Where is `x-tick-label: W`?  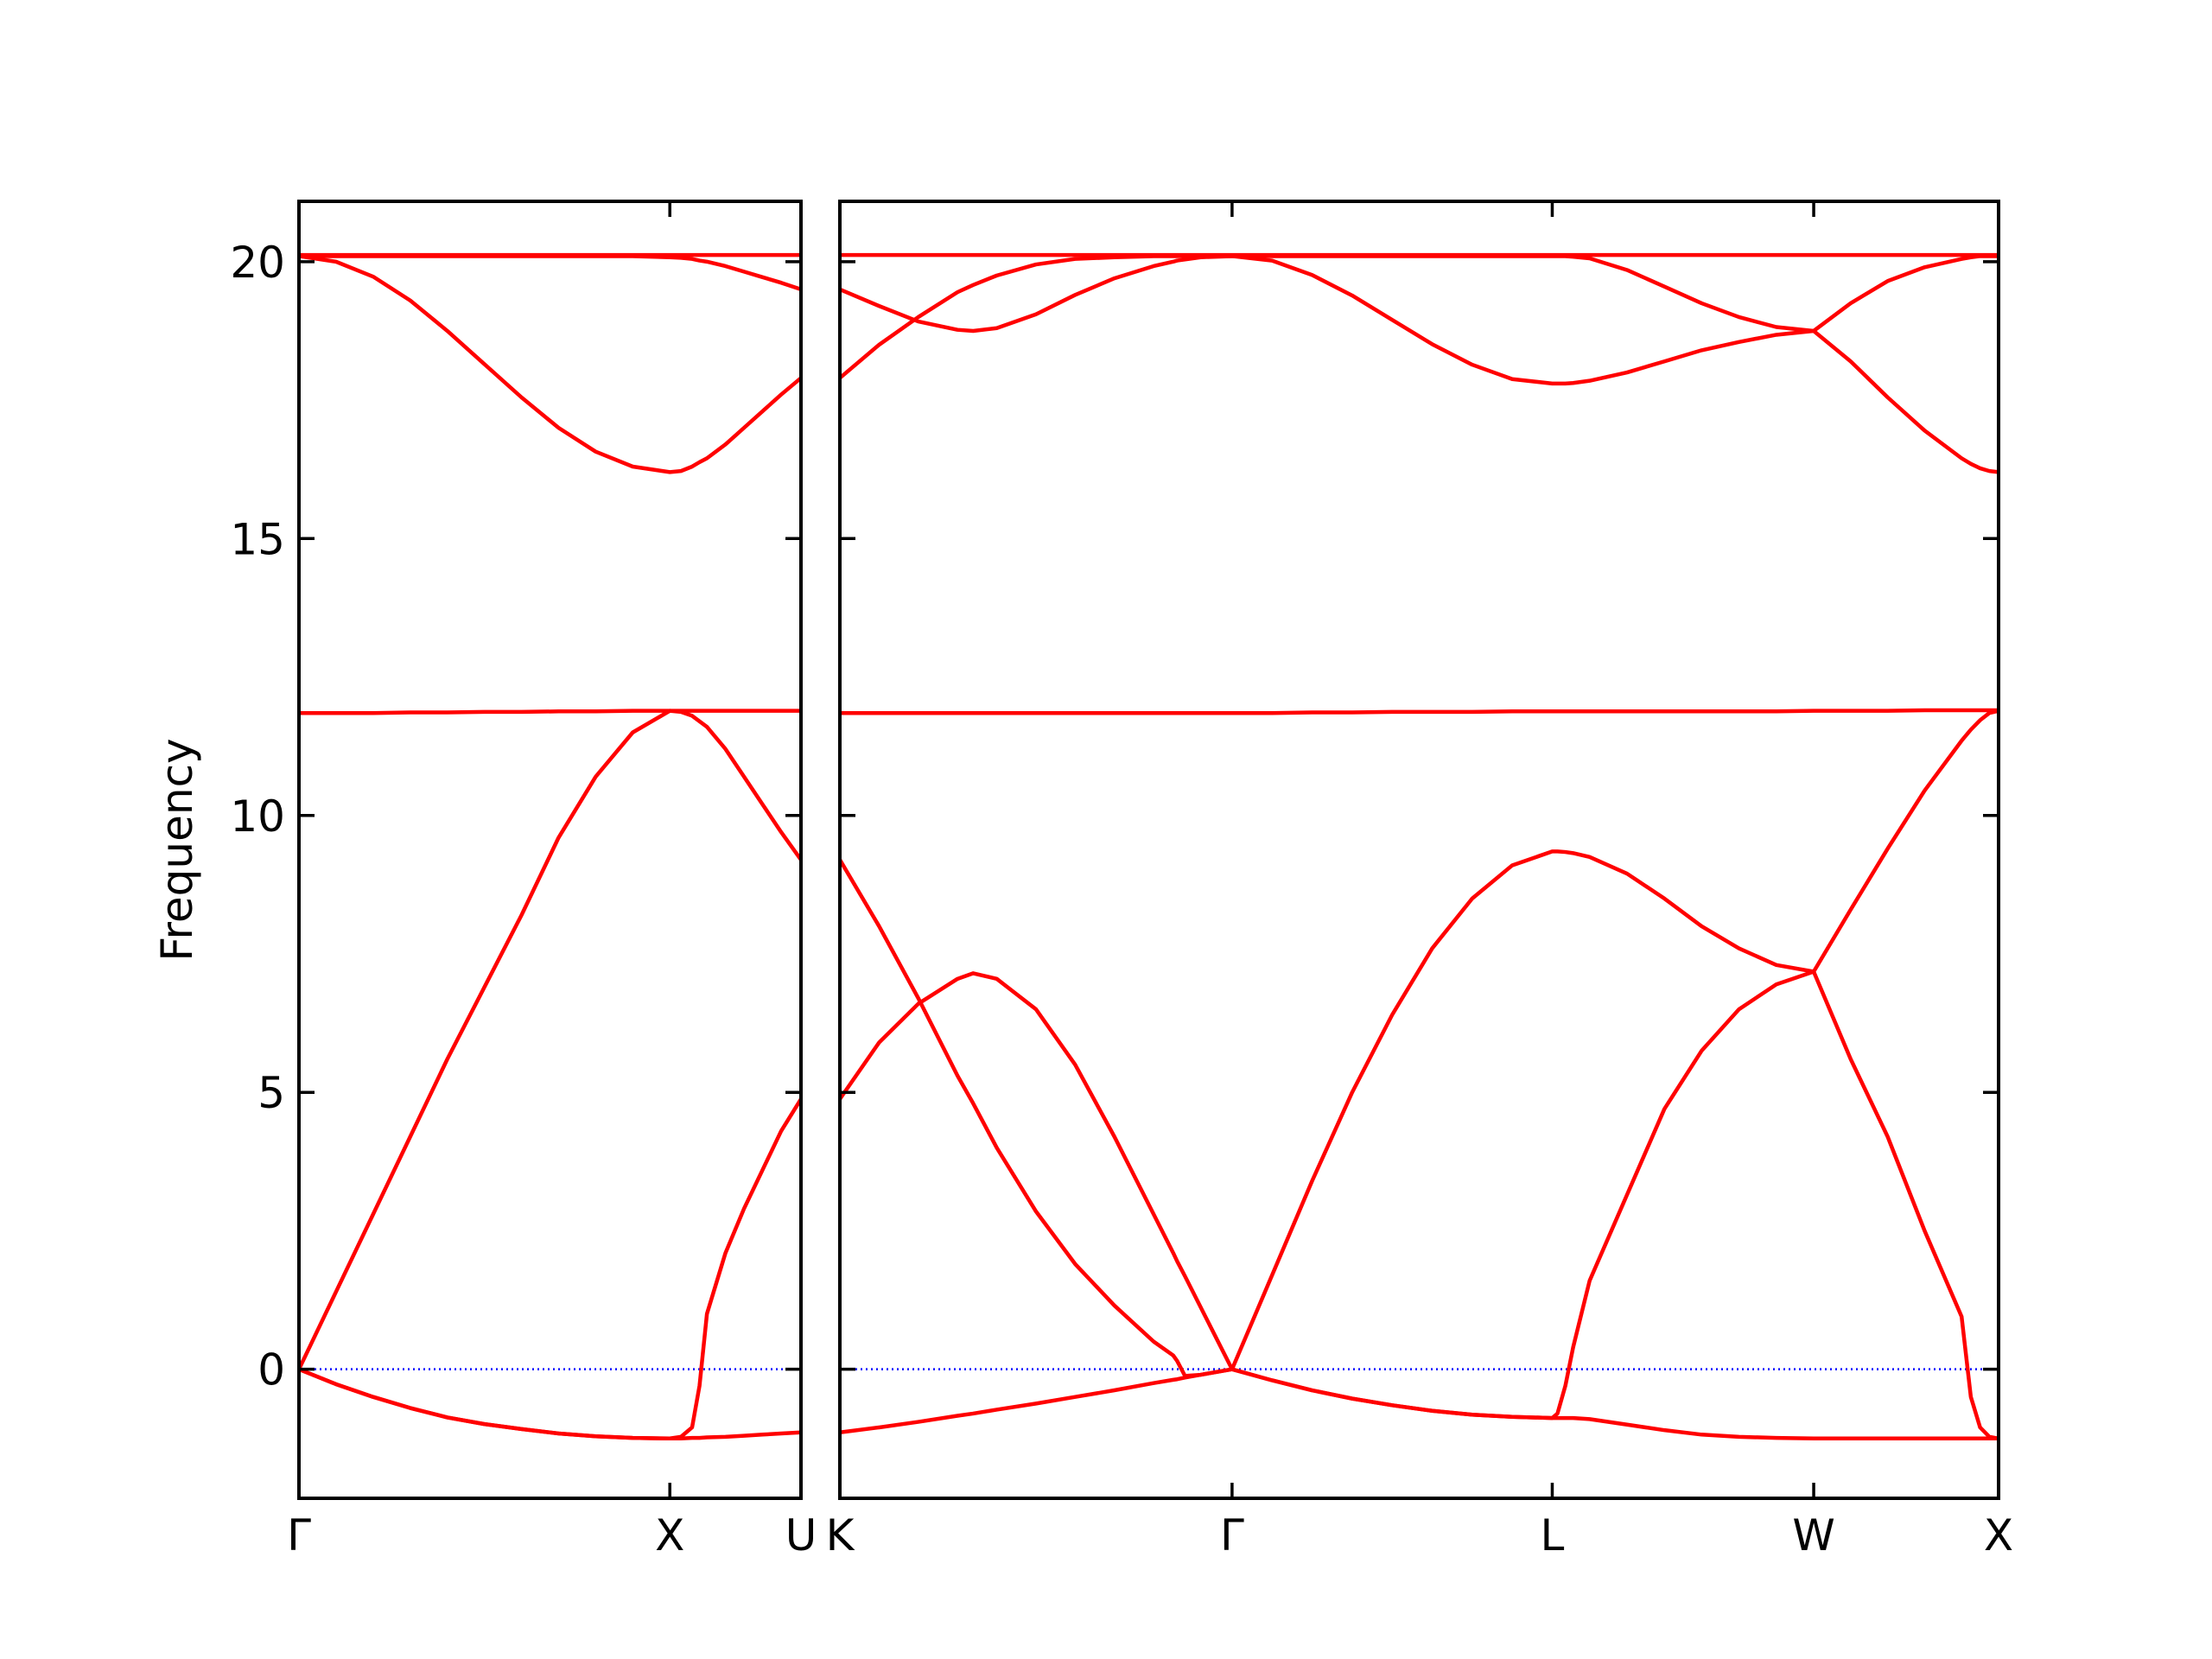 x-tick-label: W is located at coordinates (1813, 1535).